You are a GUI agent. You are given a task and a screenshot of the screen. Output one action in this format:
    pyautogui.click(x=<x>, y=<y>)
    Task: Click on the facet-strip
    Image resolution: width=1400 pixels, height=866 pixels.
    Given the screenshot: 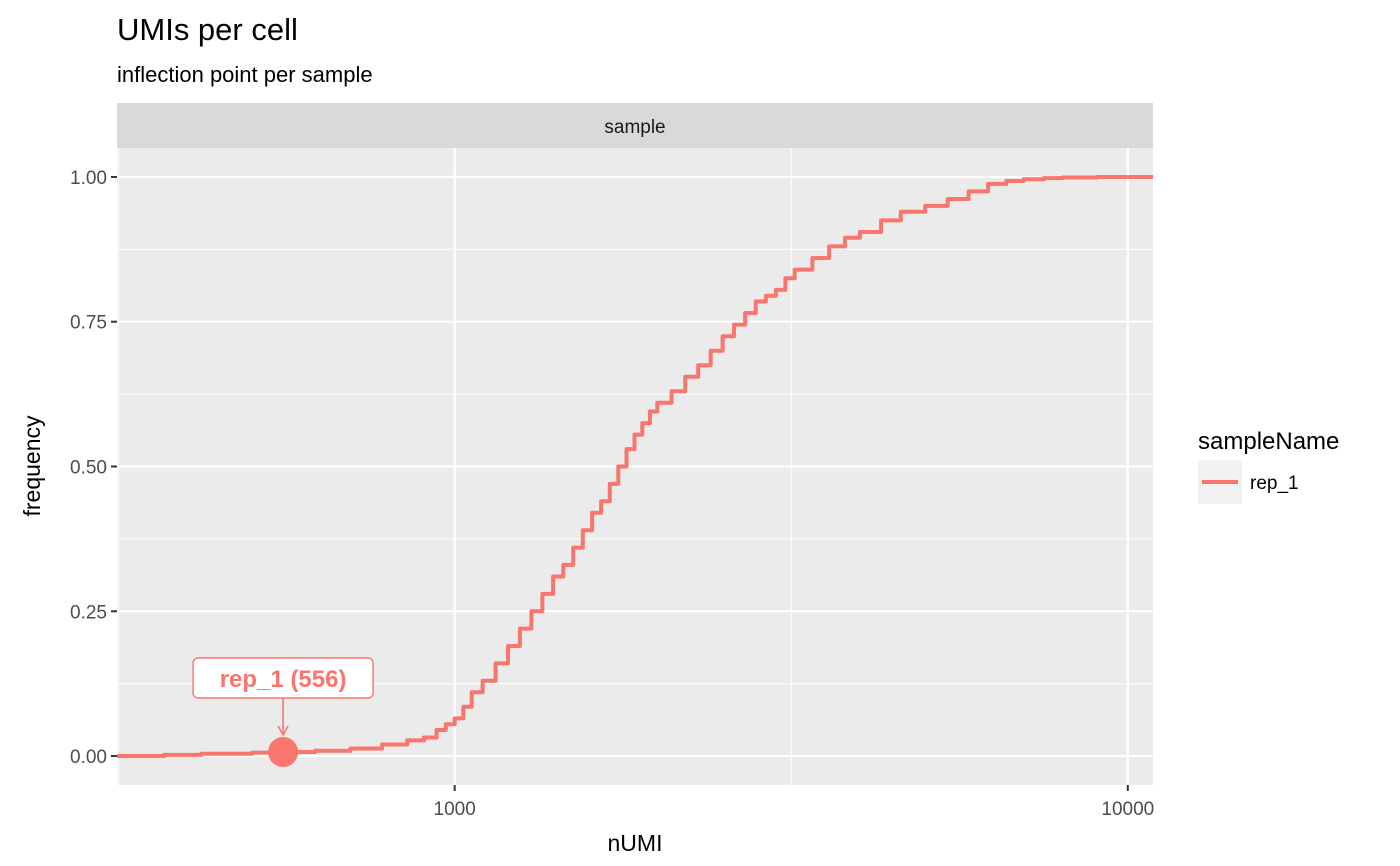 What is the action you would take?
    pyautogui.click(x=635, y=125)
    